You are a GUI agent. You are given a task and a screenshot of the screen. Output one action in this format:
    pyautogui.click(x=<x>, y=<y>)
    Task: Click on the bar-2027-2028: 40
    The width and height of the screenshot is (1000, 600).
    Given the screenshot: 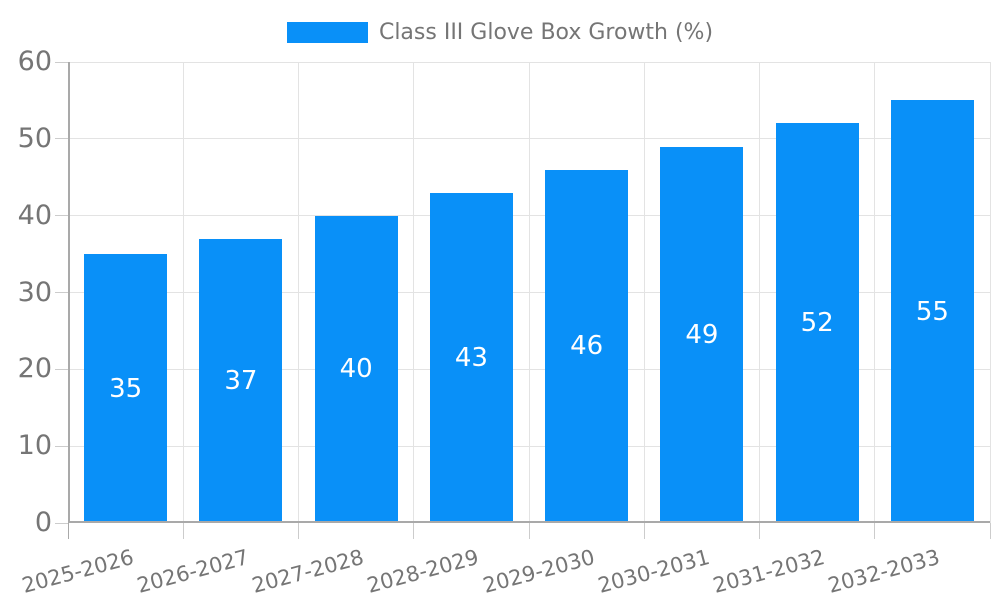 What is the action you would take?
    pyautogui.click(x=356, y=369)
    